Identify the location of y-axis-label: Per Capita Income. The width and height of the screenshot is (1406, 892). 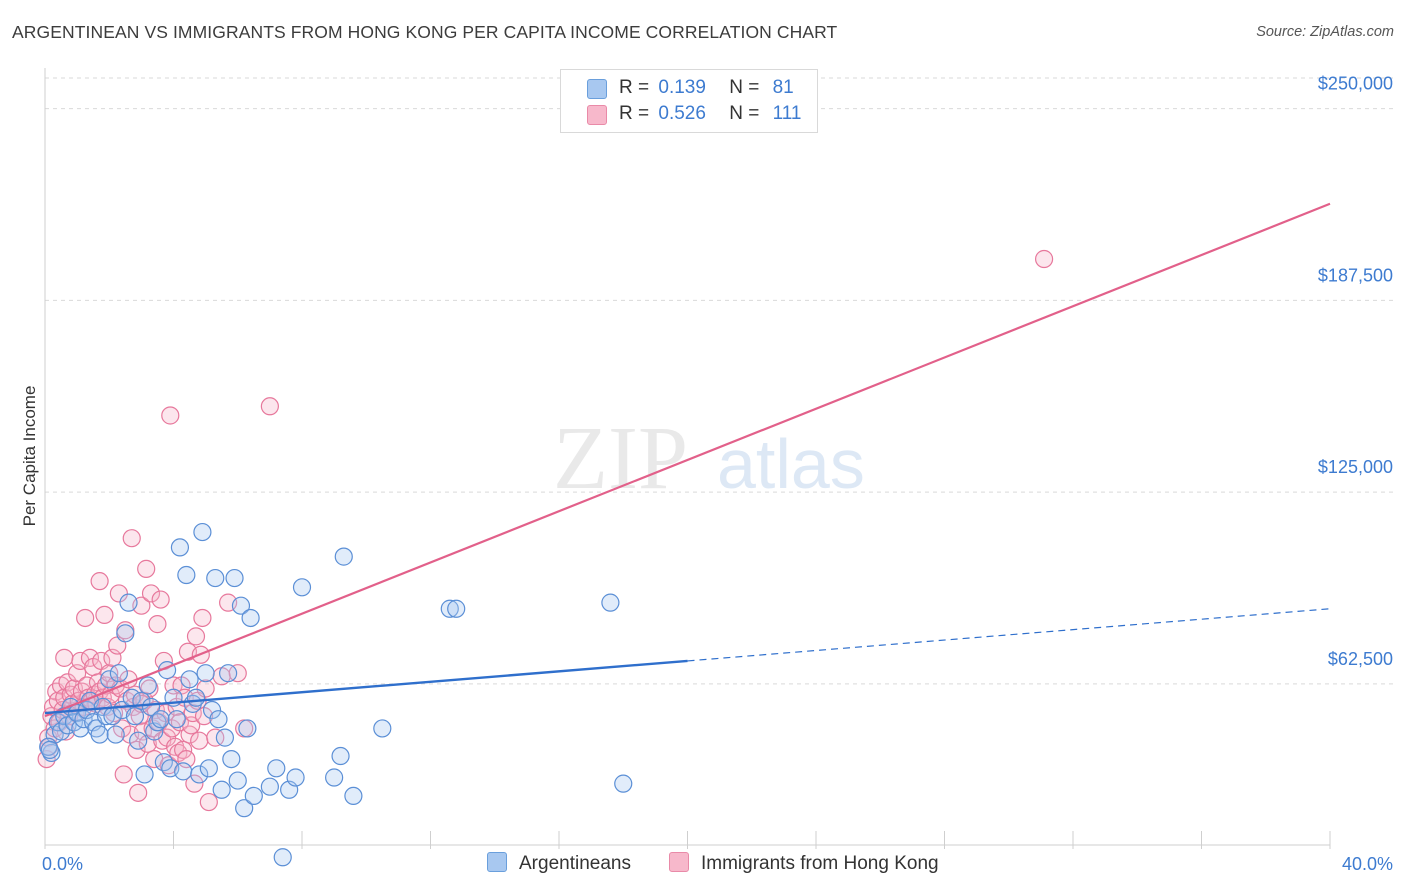
(29, 456).